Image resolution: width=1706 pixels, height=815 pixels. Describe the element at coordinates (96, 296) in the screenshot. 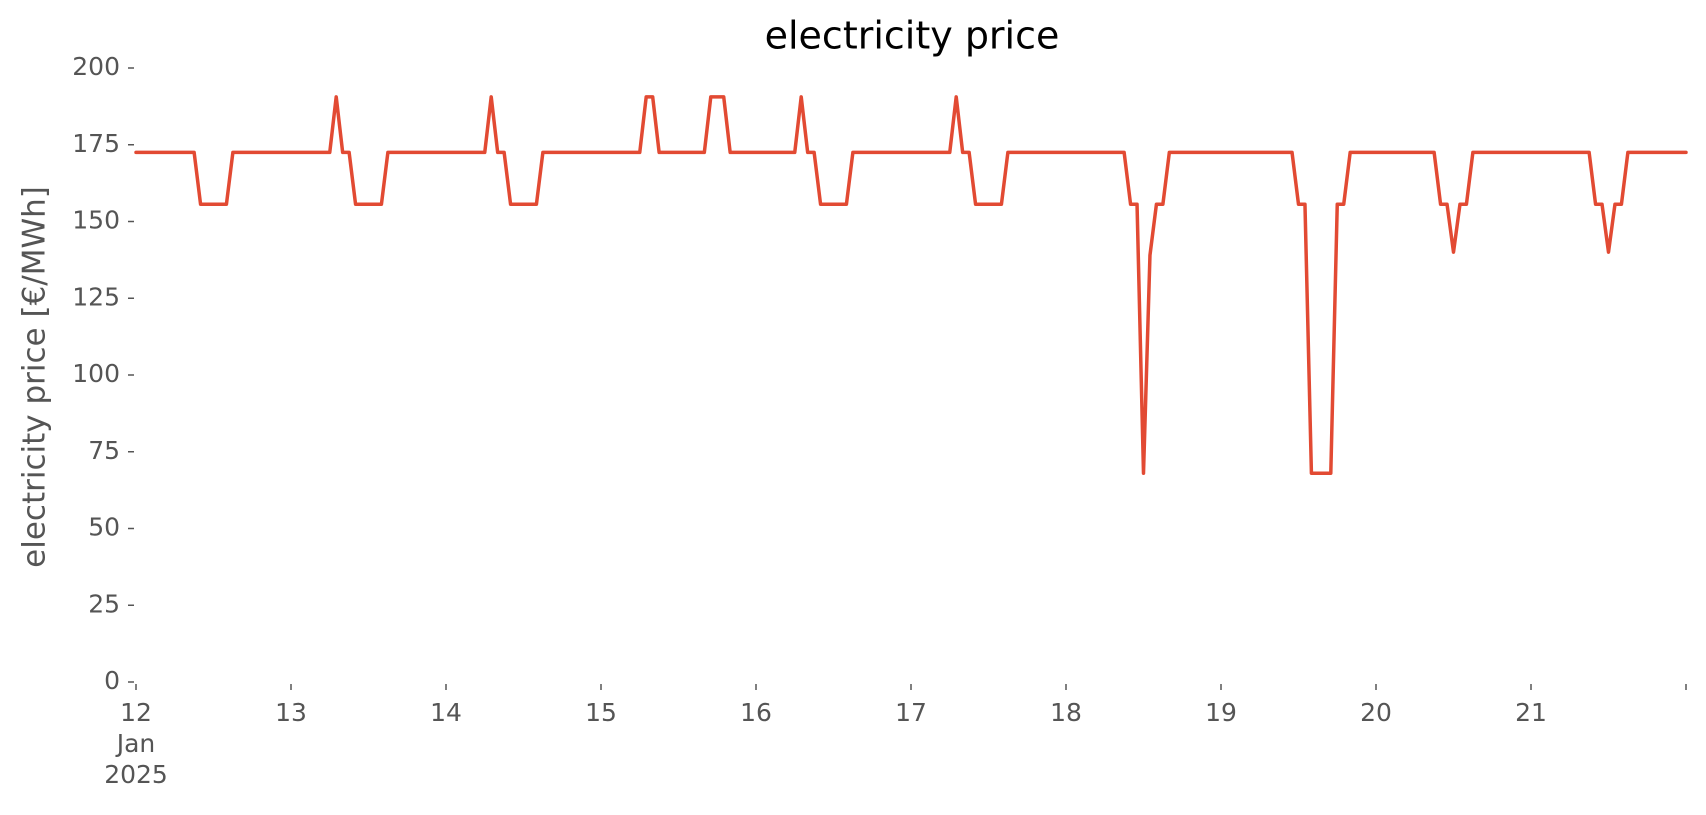

I see `y-tick-label: 125` at that location.